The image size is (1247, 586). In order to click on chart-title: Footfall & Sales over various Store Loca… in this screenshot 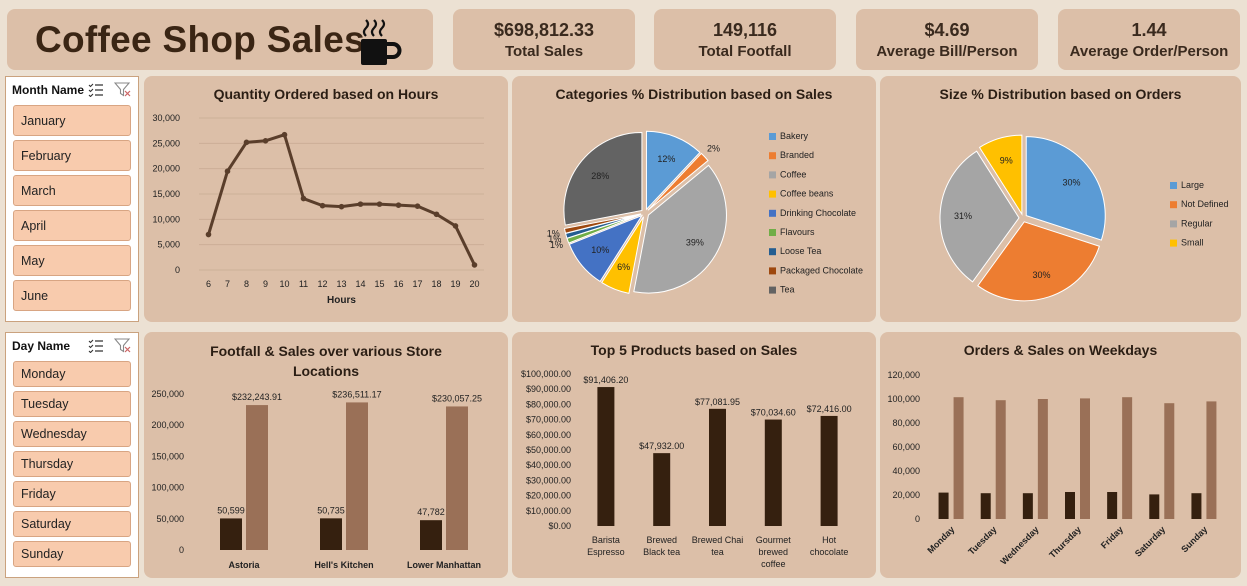, I will do `click(326, 361)`.